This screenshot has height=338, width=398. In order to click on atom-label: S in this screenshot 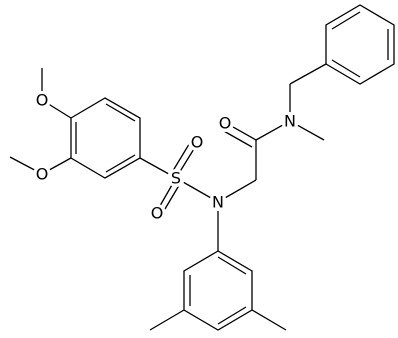, I will do `click(176, 178)`.